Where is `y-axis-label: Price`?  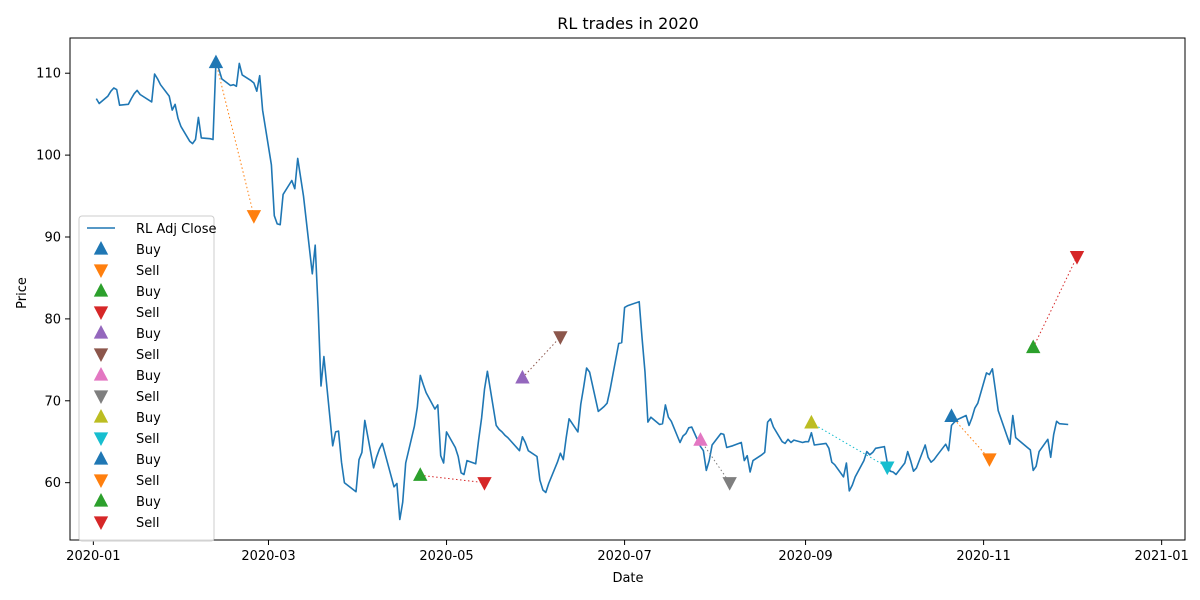 y-axis-label: Price is located at coordinates (22, 293).